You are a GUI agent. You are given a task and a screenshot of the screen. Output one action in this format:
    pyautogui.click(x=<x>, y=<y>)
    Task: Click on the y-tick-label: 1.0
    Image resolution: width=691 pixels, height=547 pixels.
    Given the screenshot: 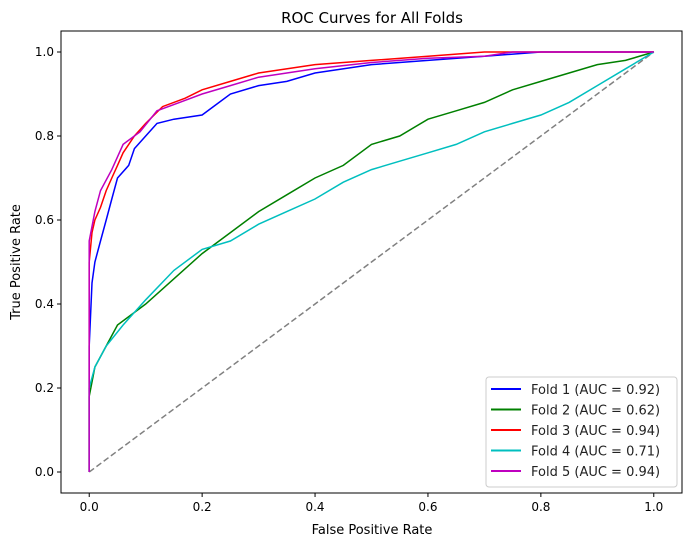 What is the action you would take?
    pyautogui.click(x=44, y=52)
    